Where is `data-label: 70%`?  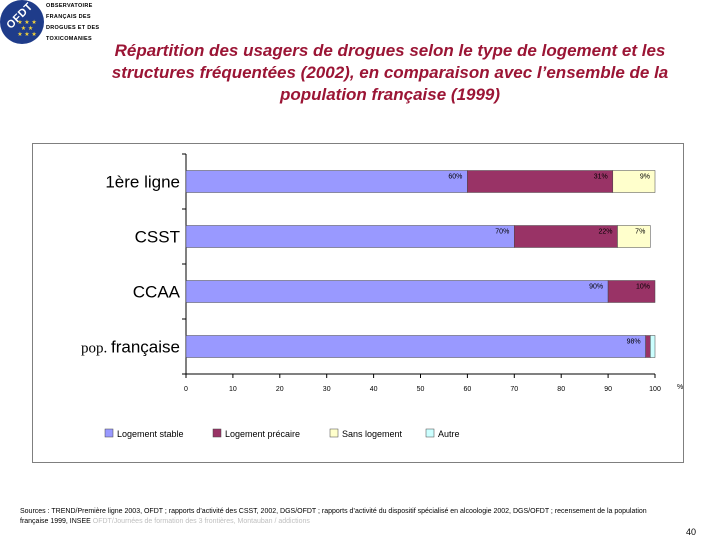 data-label: 70% is located at coordinates (502, 232).